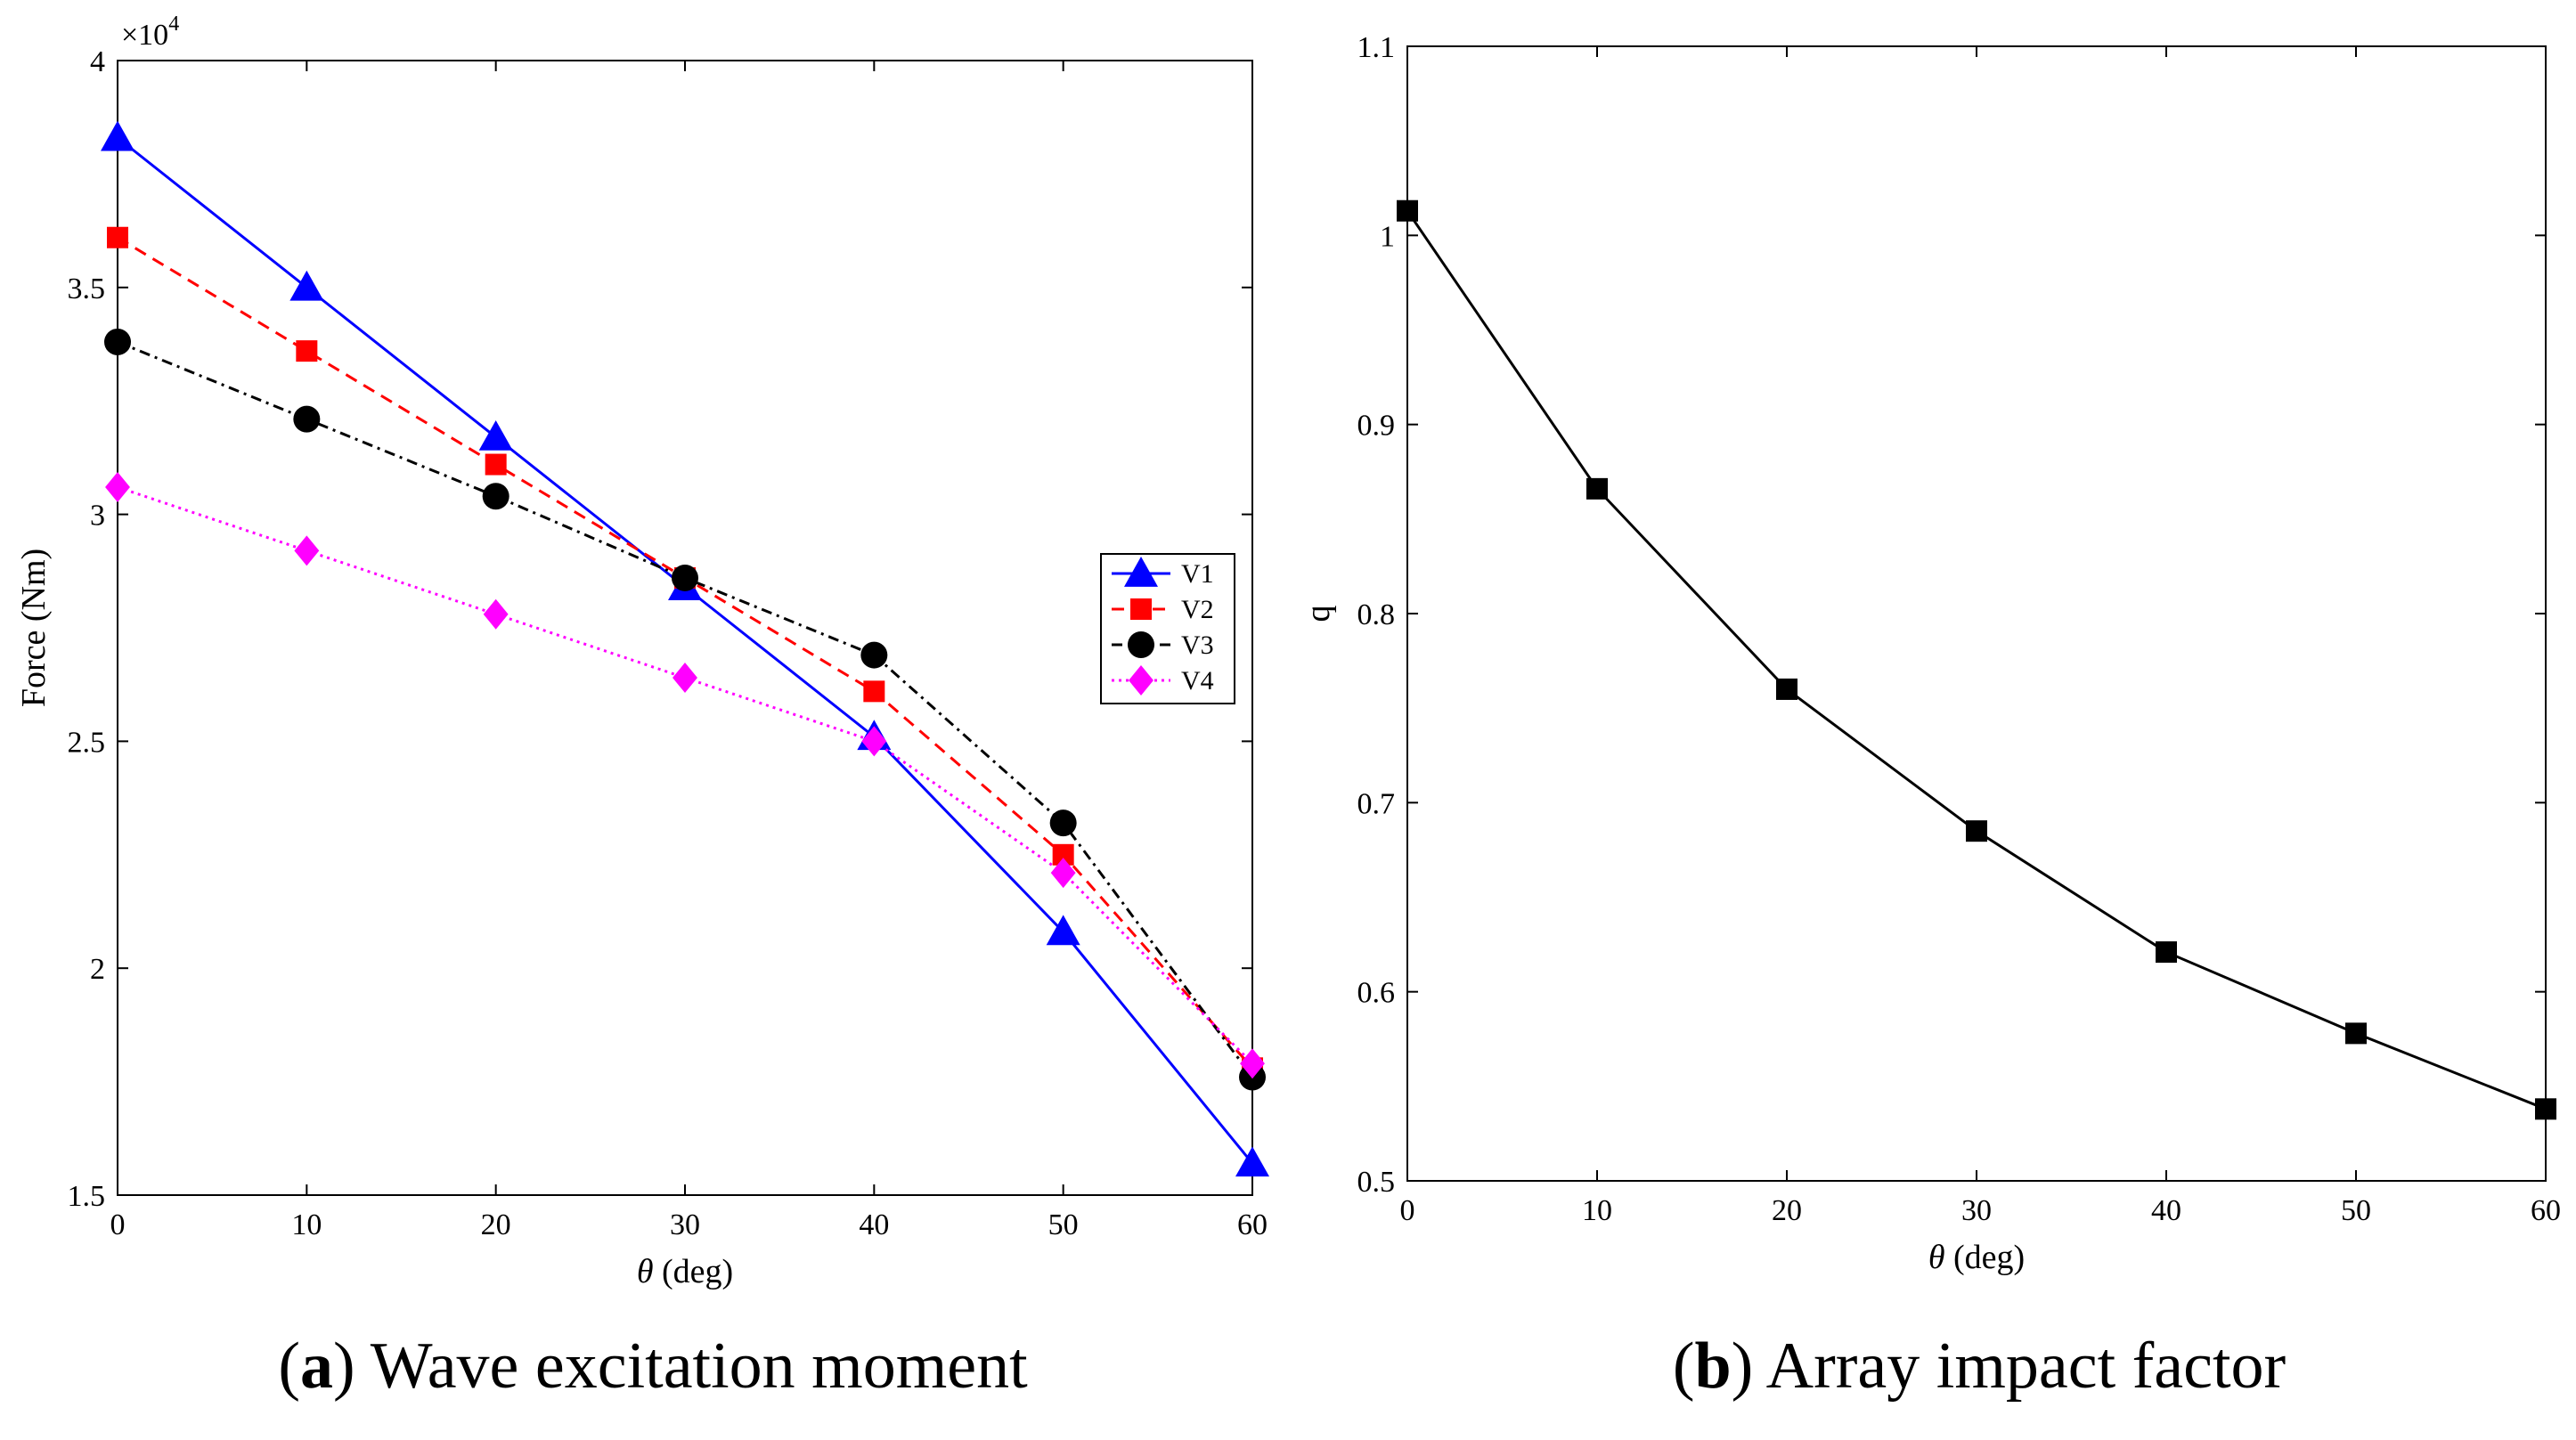 Image resolution: width=2576 pixels, height=1440 pixels. What do you see at coordinates (1319, 614) in the screenshot?
I see `y-axis-label: q` at bounding box center [1319, 614].